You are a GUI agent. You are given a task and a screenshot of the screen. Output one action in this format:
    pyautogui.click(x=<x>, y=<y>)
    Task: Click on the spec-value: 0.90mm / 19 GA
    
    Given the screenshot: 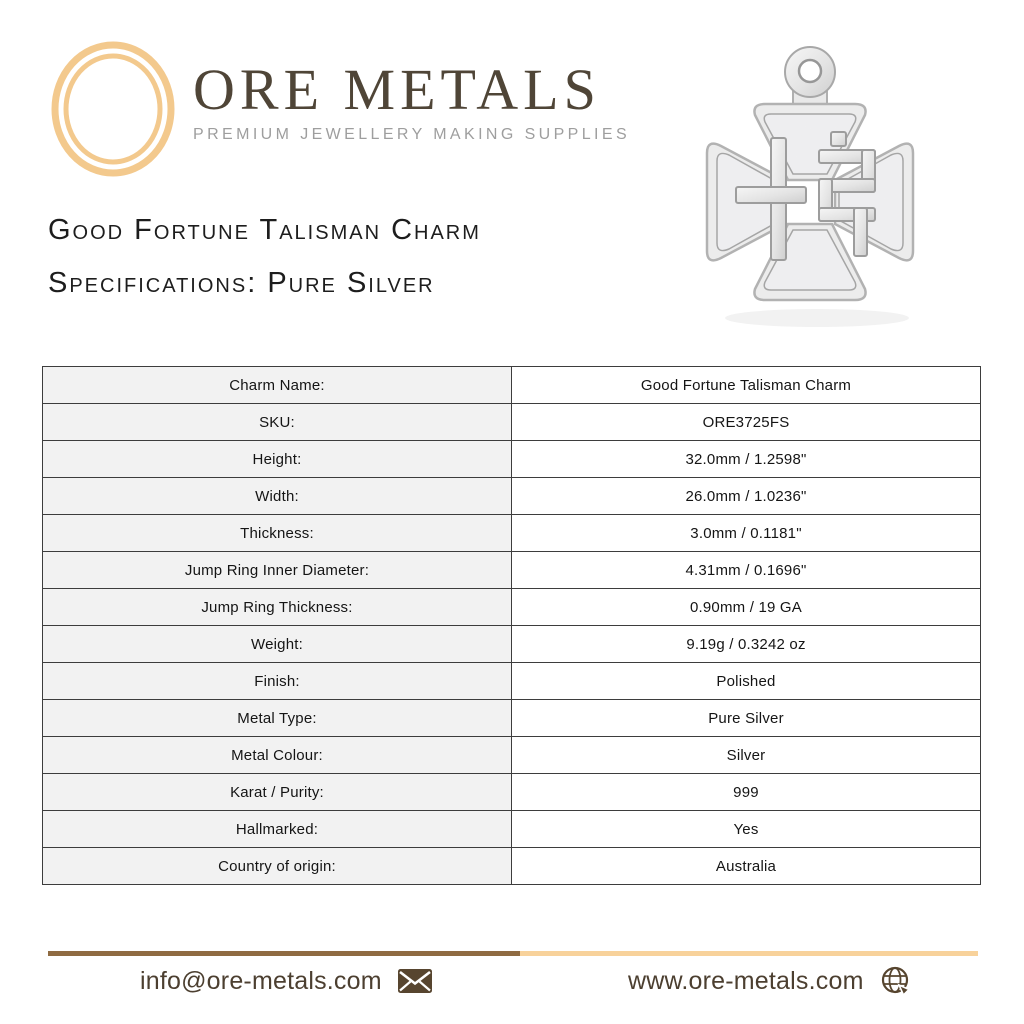 What is the action you would take?
    pyautogui.click(x=746, y=607)
    